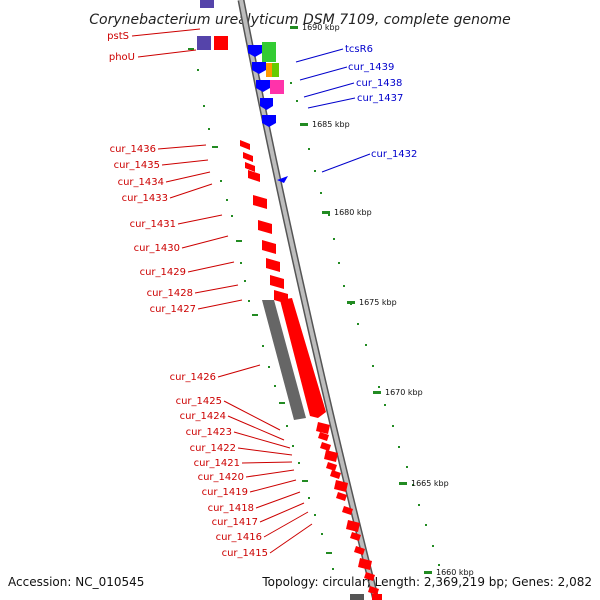 The image size is (600, 600). Describe the element at coordinates (157, 248) in the screenshot. I see `gene-label: cur_1430` at that location.